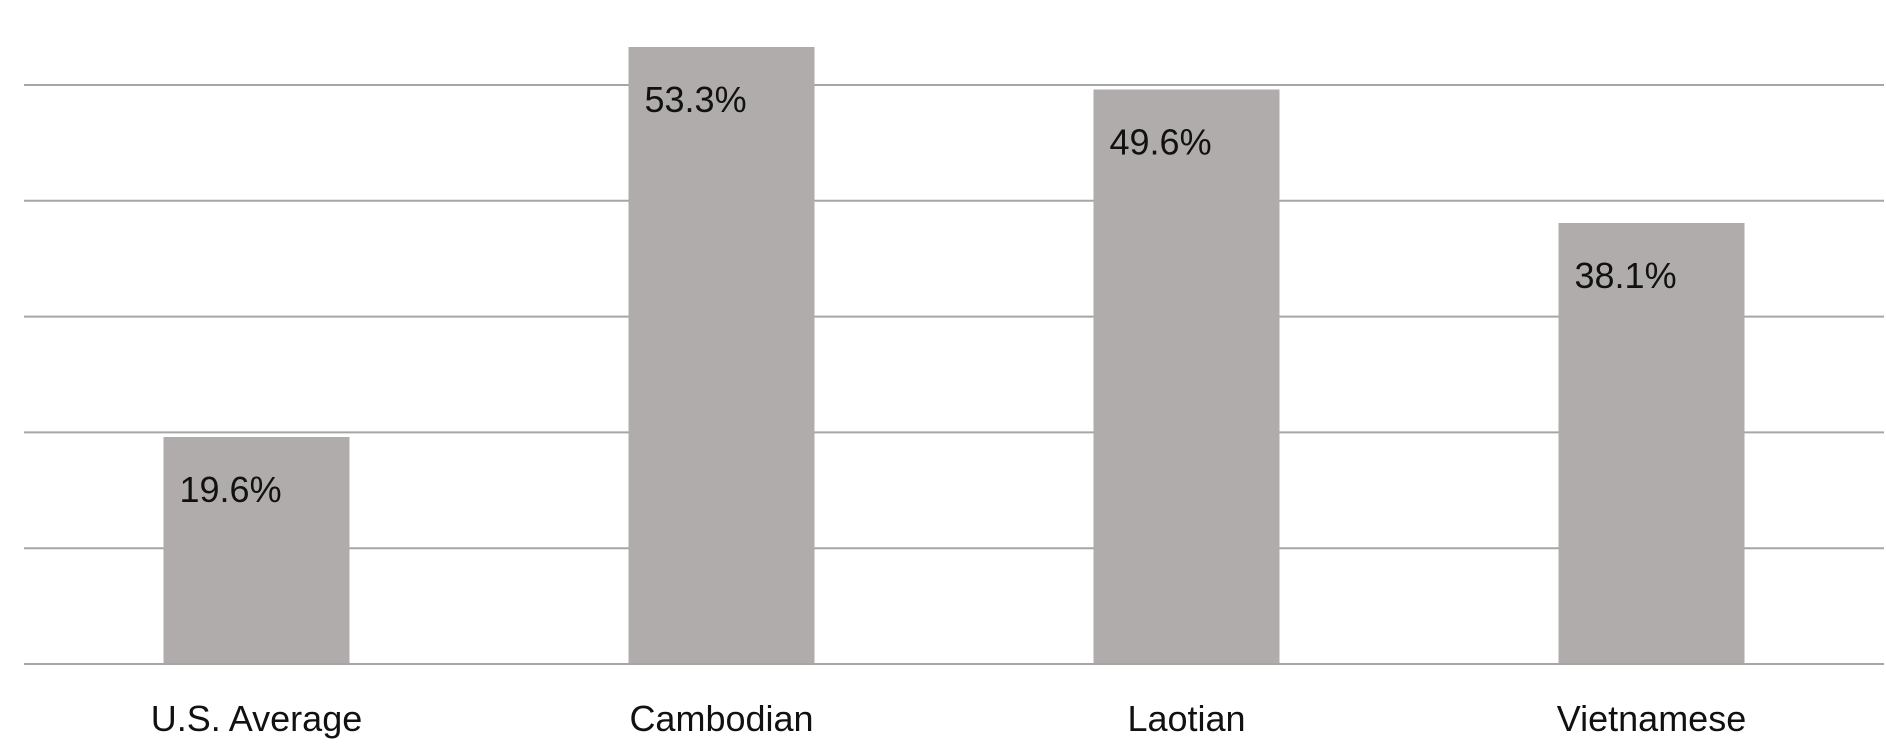 The height and width of the screenshot is (755, 1886). Describe the element at coordinates (696, 99) in the screenshot. I see `data-label: 53.3%` at that location.